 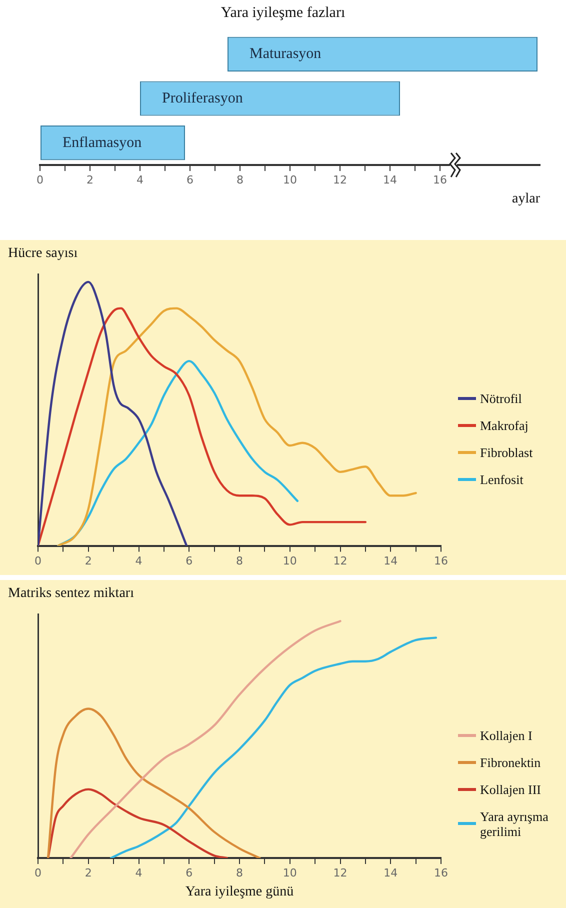 What do you see at coordinates (283, 13) in the screenshot?
I see `chart-title: Yara iyileşme fazları` at bounding box center [283, 13].